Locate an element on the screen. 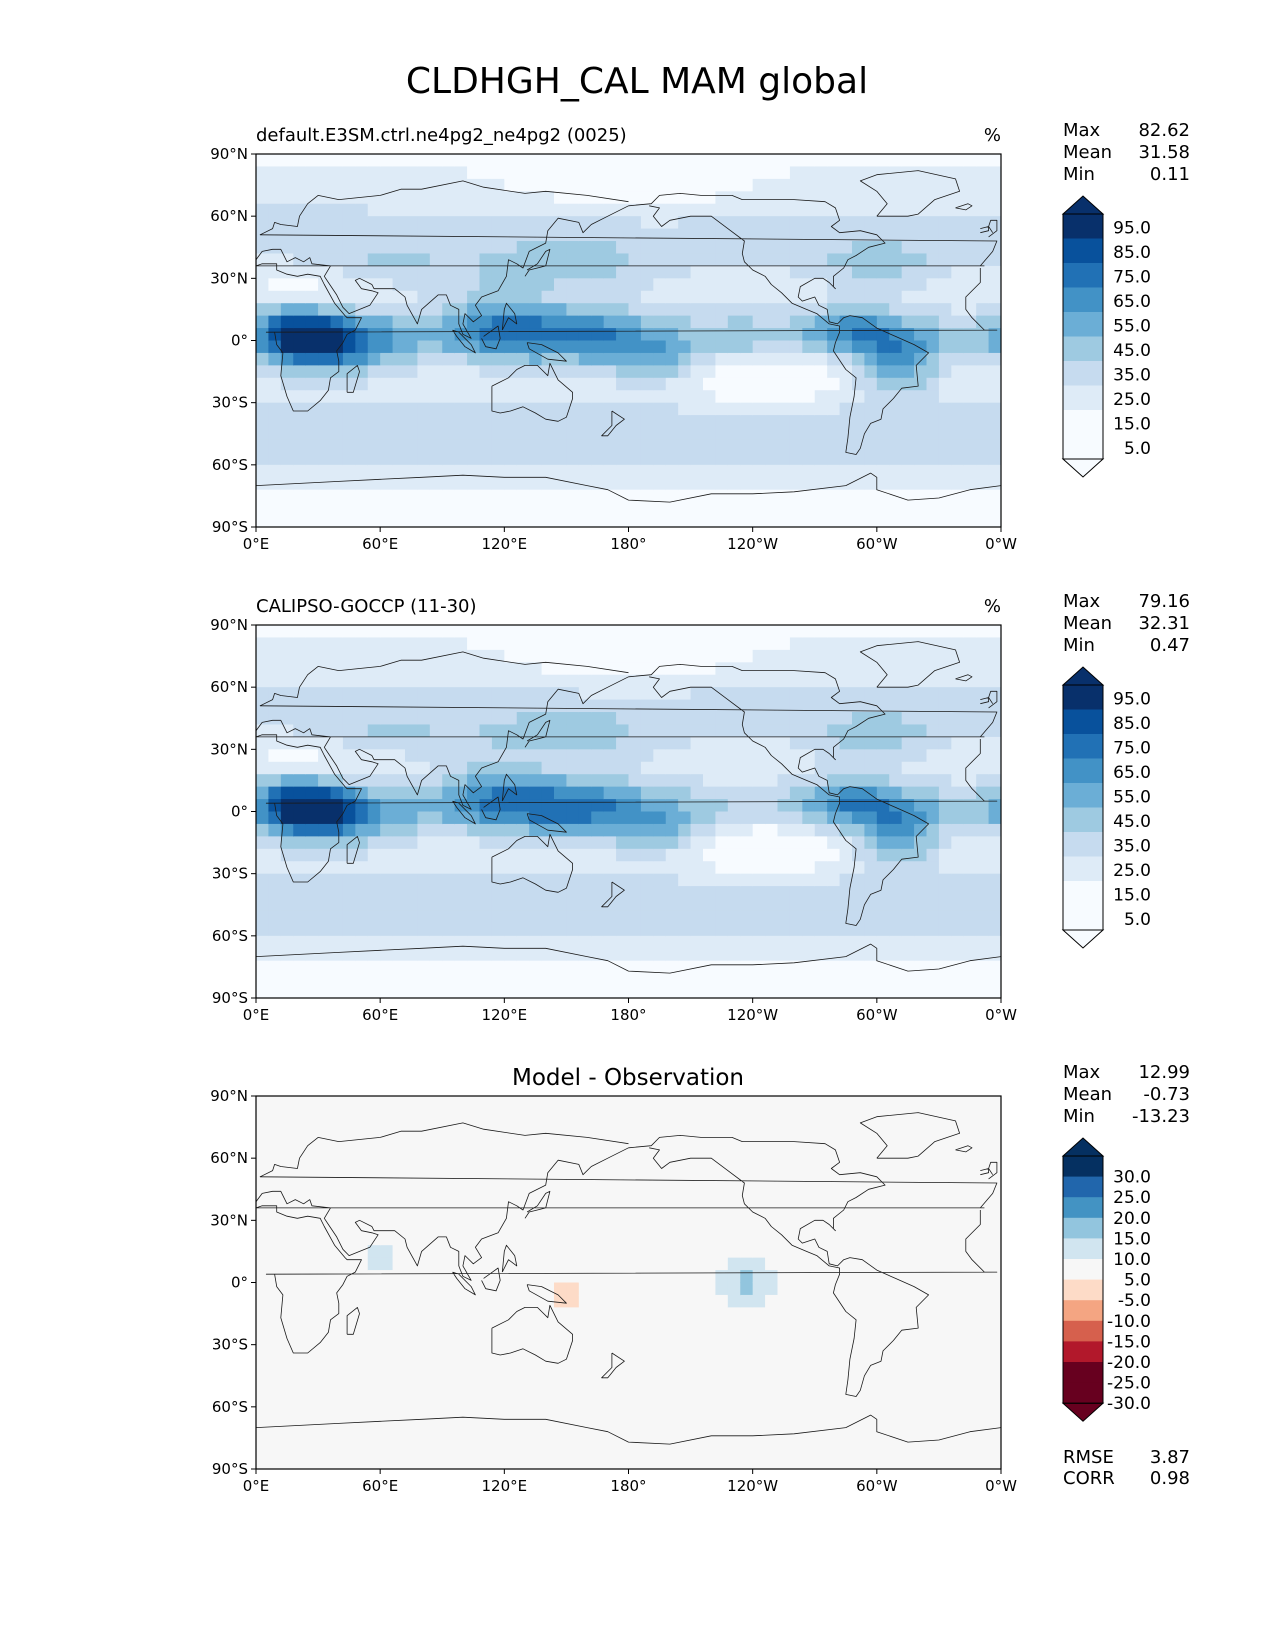  lat-tick-label: 90°S is located at coordinates (230, 527).